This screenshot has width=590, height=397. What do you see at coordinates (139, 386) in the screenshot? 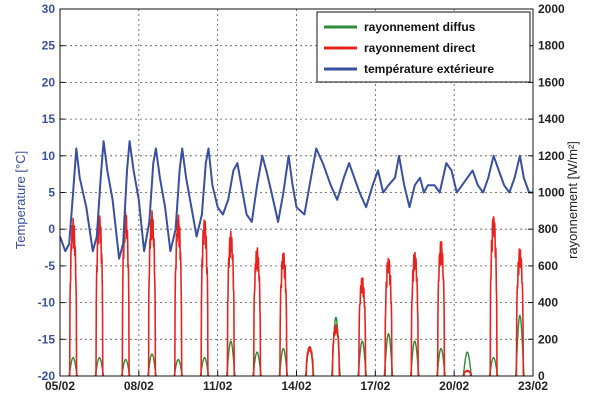
I see `x-tick-label: 08/02` at bounding box center [139, 386].